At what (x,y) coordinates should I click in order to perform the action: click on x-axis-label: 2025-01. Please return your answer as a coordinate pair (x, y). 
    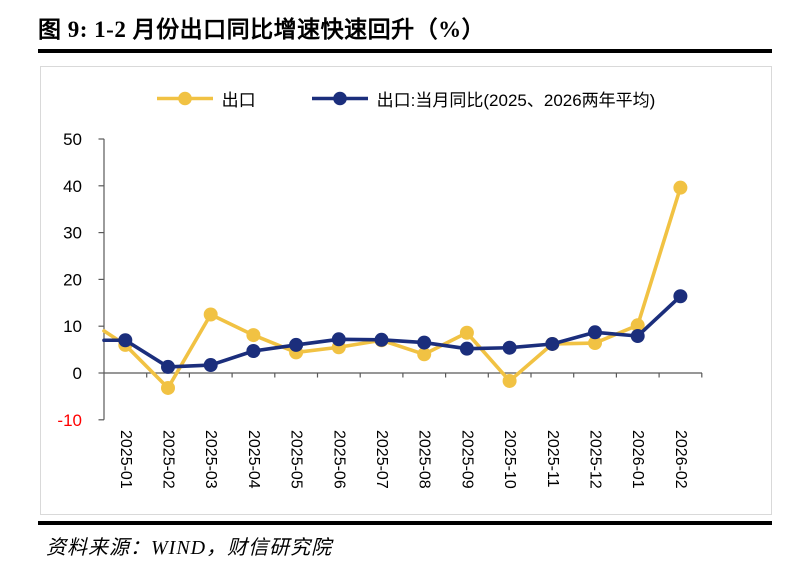
    Looking at the image, I should click on (125, 459).